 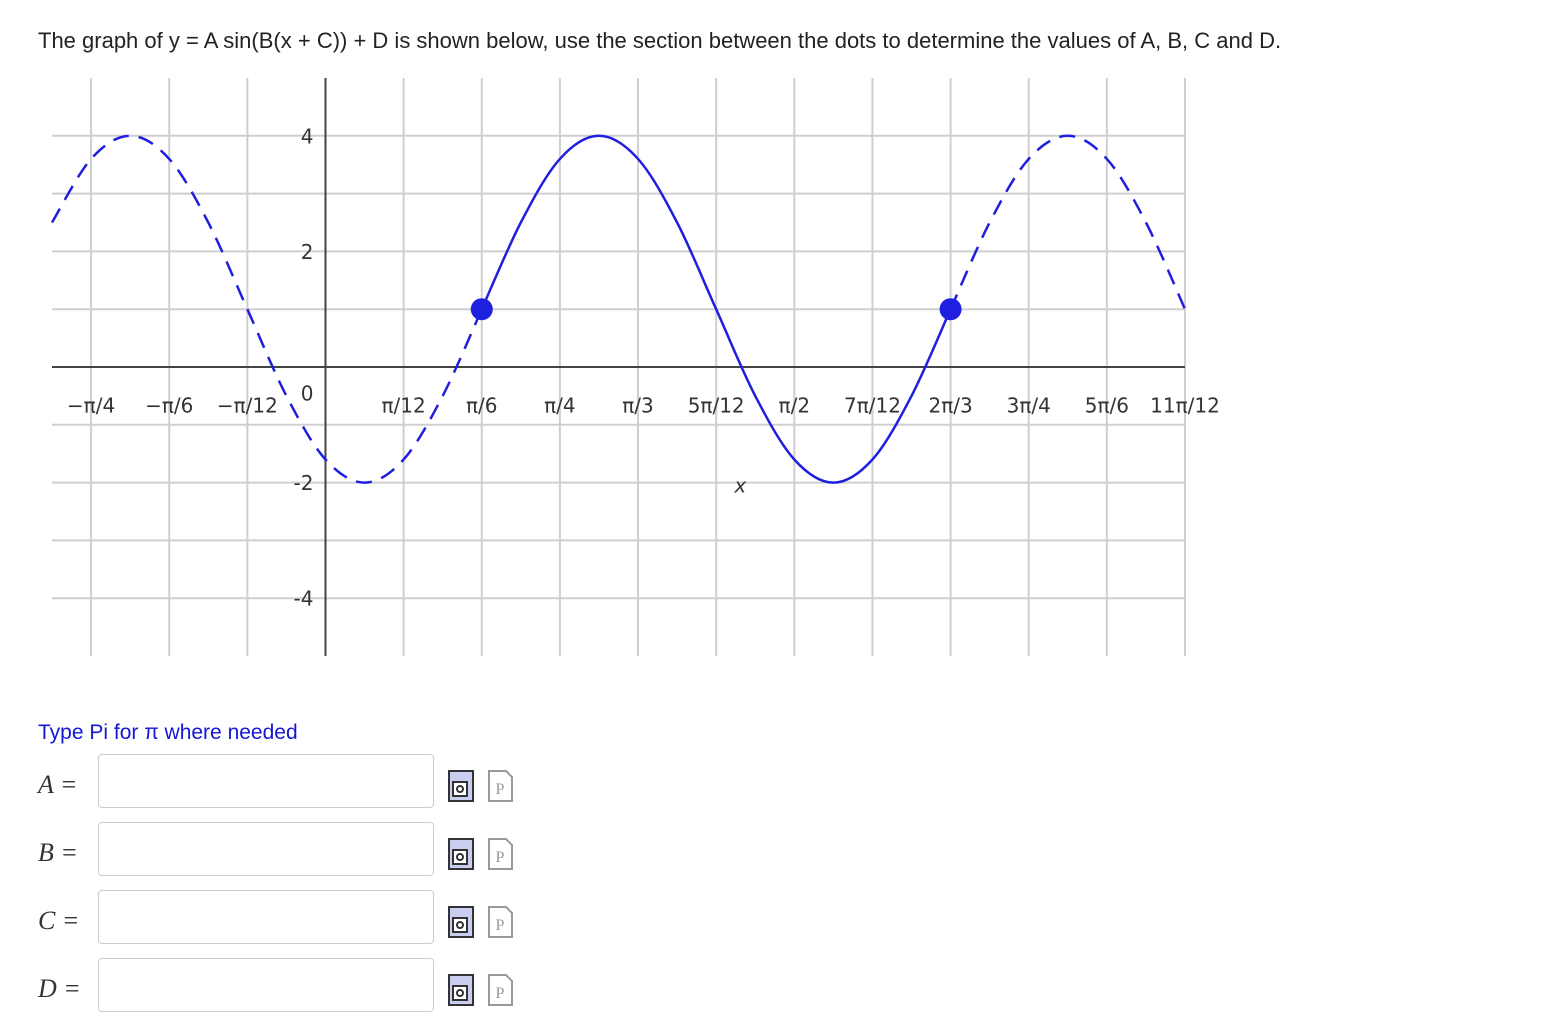 I want to click on instruction: Type Pi for π where needed, so click(x=168, y=732).